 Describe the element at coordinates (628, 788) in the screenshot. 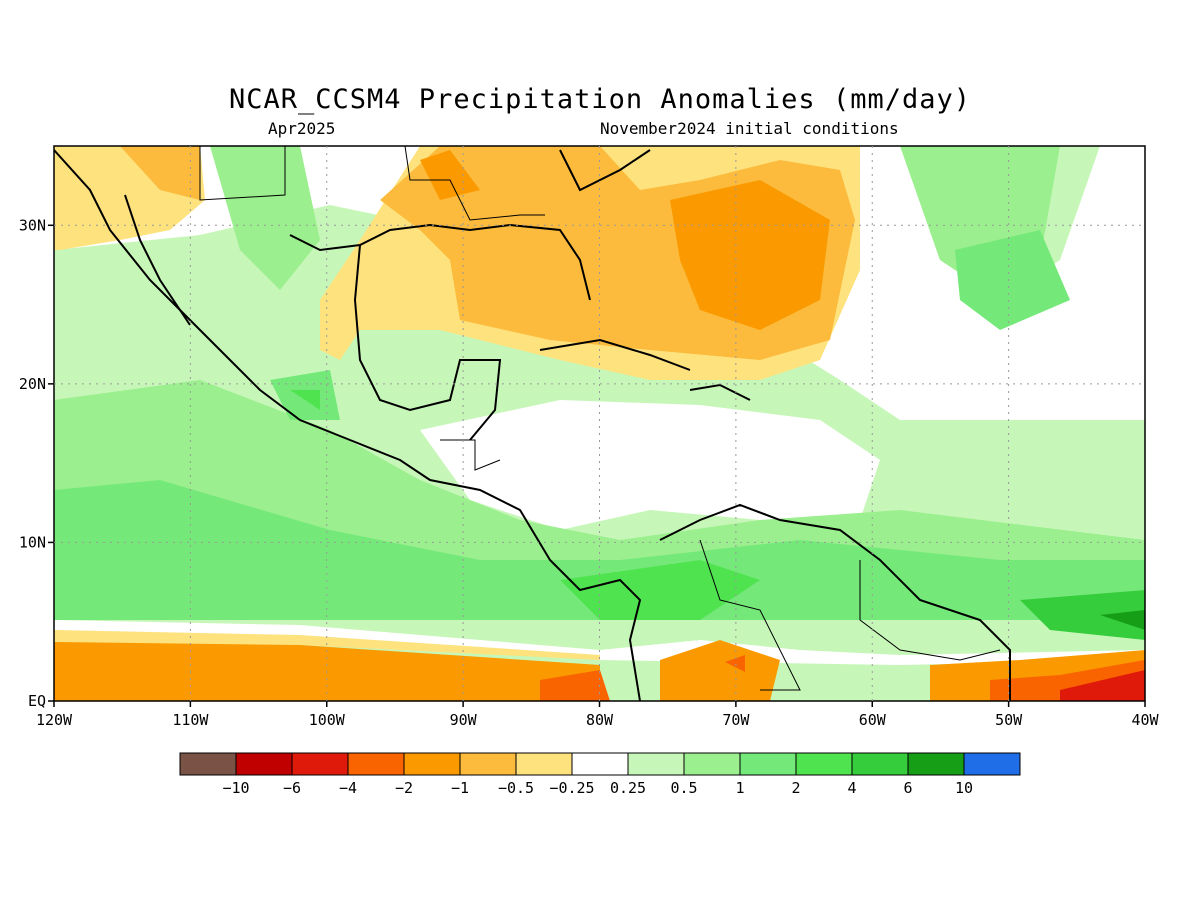

I see `colorbar-label: 0.25` at that location.